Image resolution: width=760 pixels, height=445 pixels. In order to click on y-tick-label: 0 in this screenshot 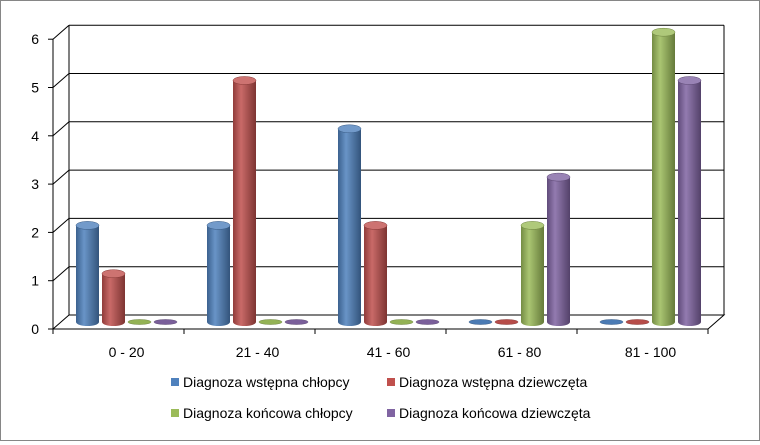, I will do `click(35, 329)`.